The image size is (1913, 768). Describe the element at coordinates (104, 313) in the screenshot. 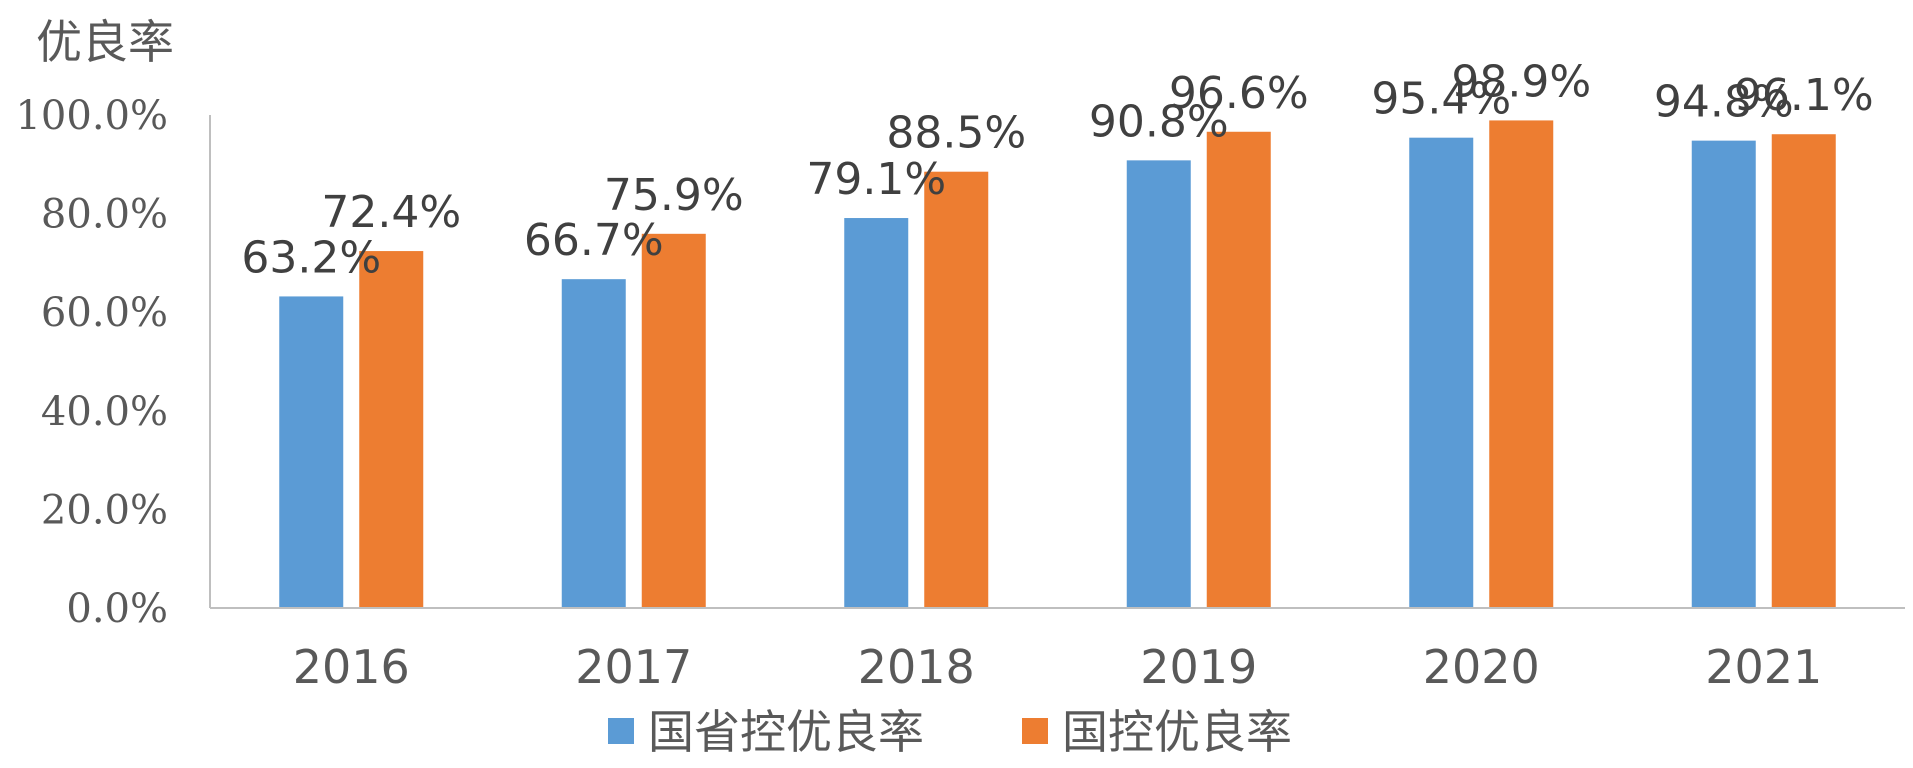

I see `y-tick-label: 60.0%` at that location.